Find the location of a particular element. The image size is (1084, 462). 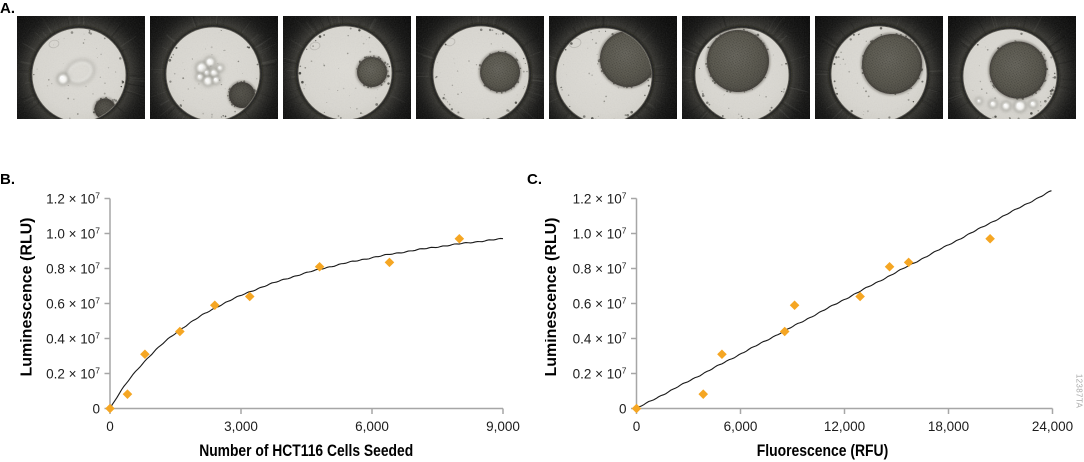

panel-b-label: B. is located at coordinates (7, 179).